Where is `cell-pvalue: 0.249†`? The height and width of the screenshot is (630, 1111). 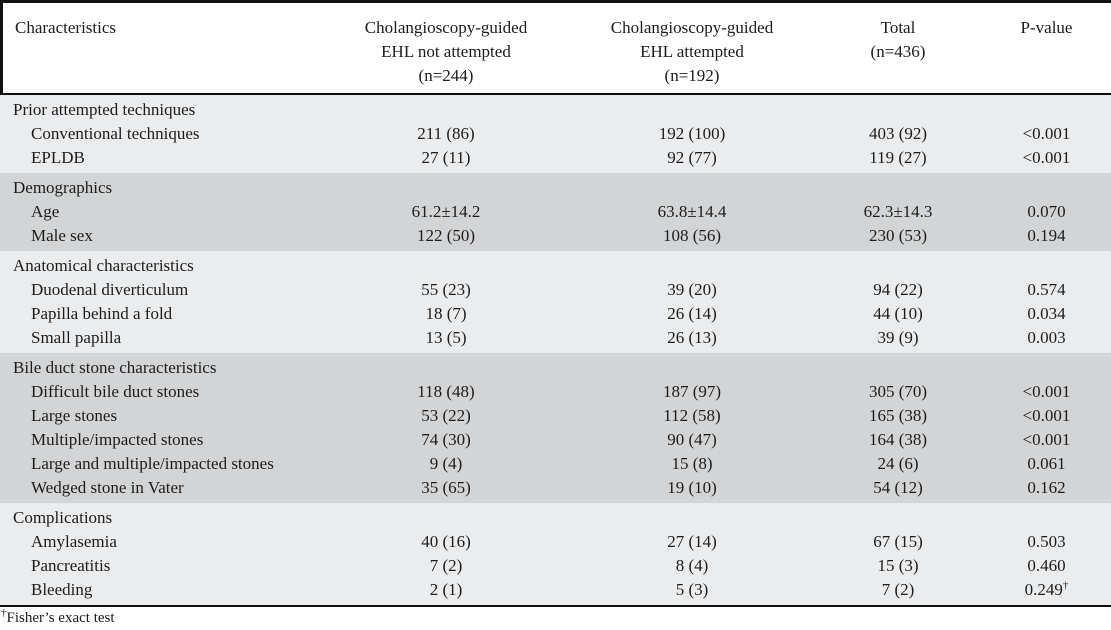
cell-pvalue: 0.249† is located at coordinates (1046, 589).